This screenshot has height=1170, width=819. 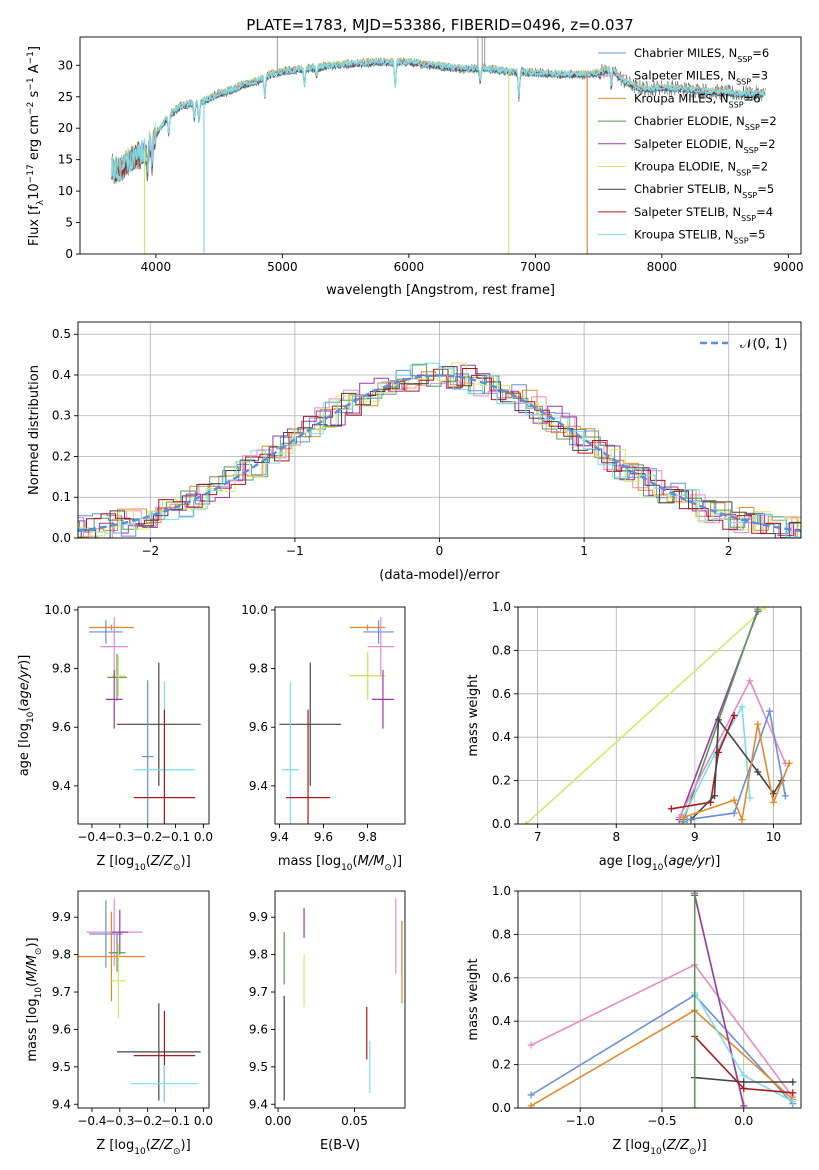 What do you see at coordinates (147, 837) in the screenshot?
I see `x-tick-label: −0.2` at bounding box center [147, 837].